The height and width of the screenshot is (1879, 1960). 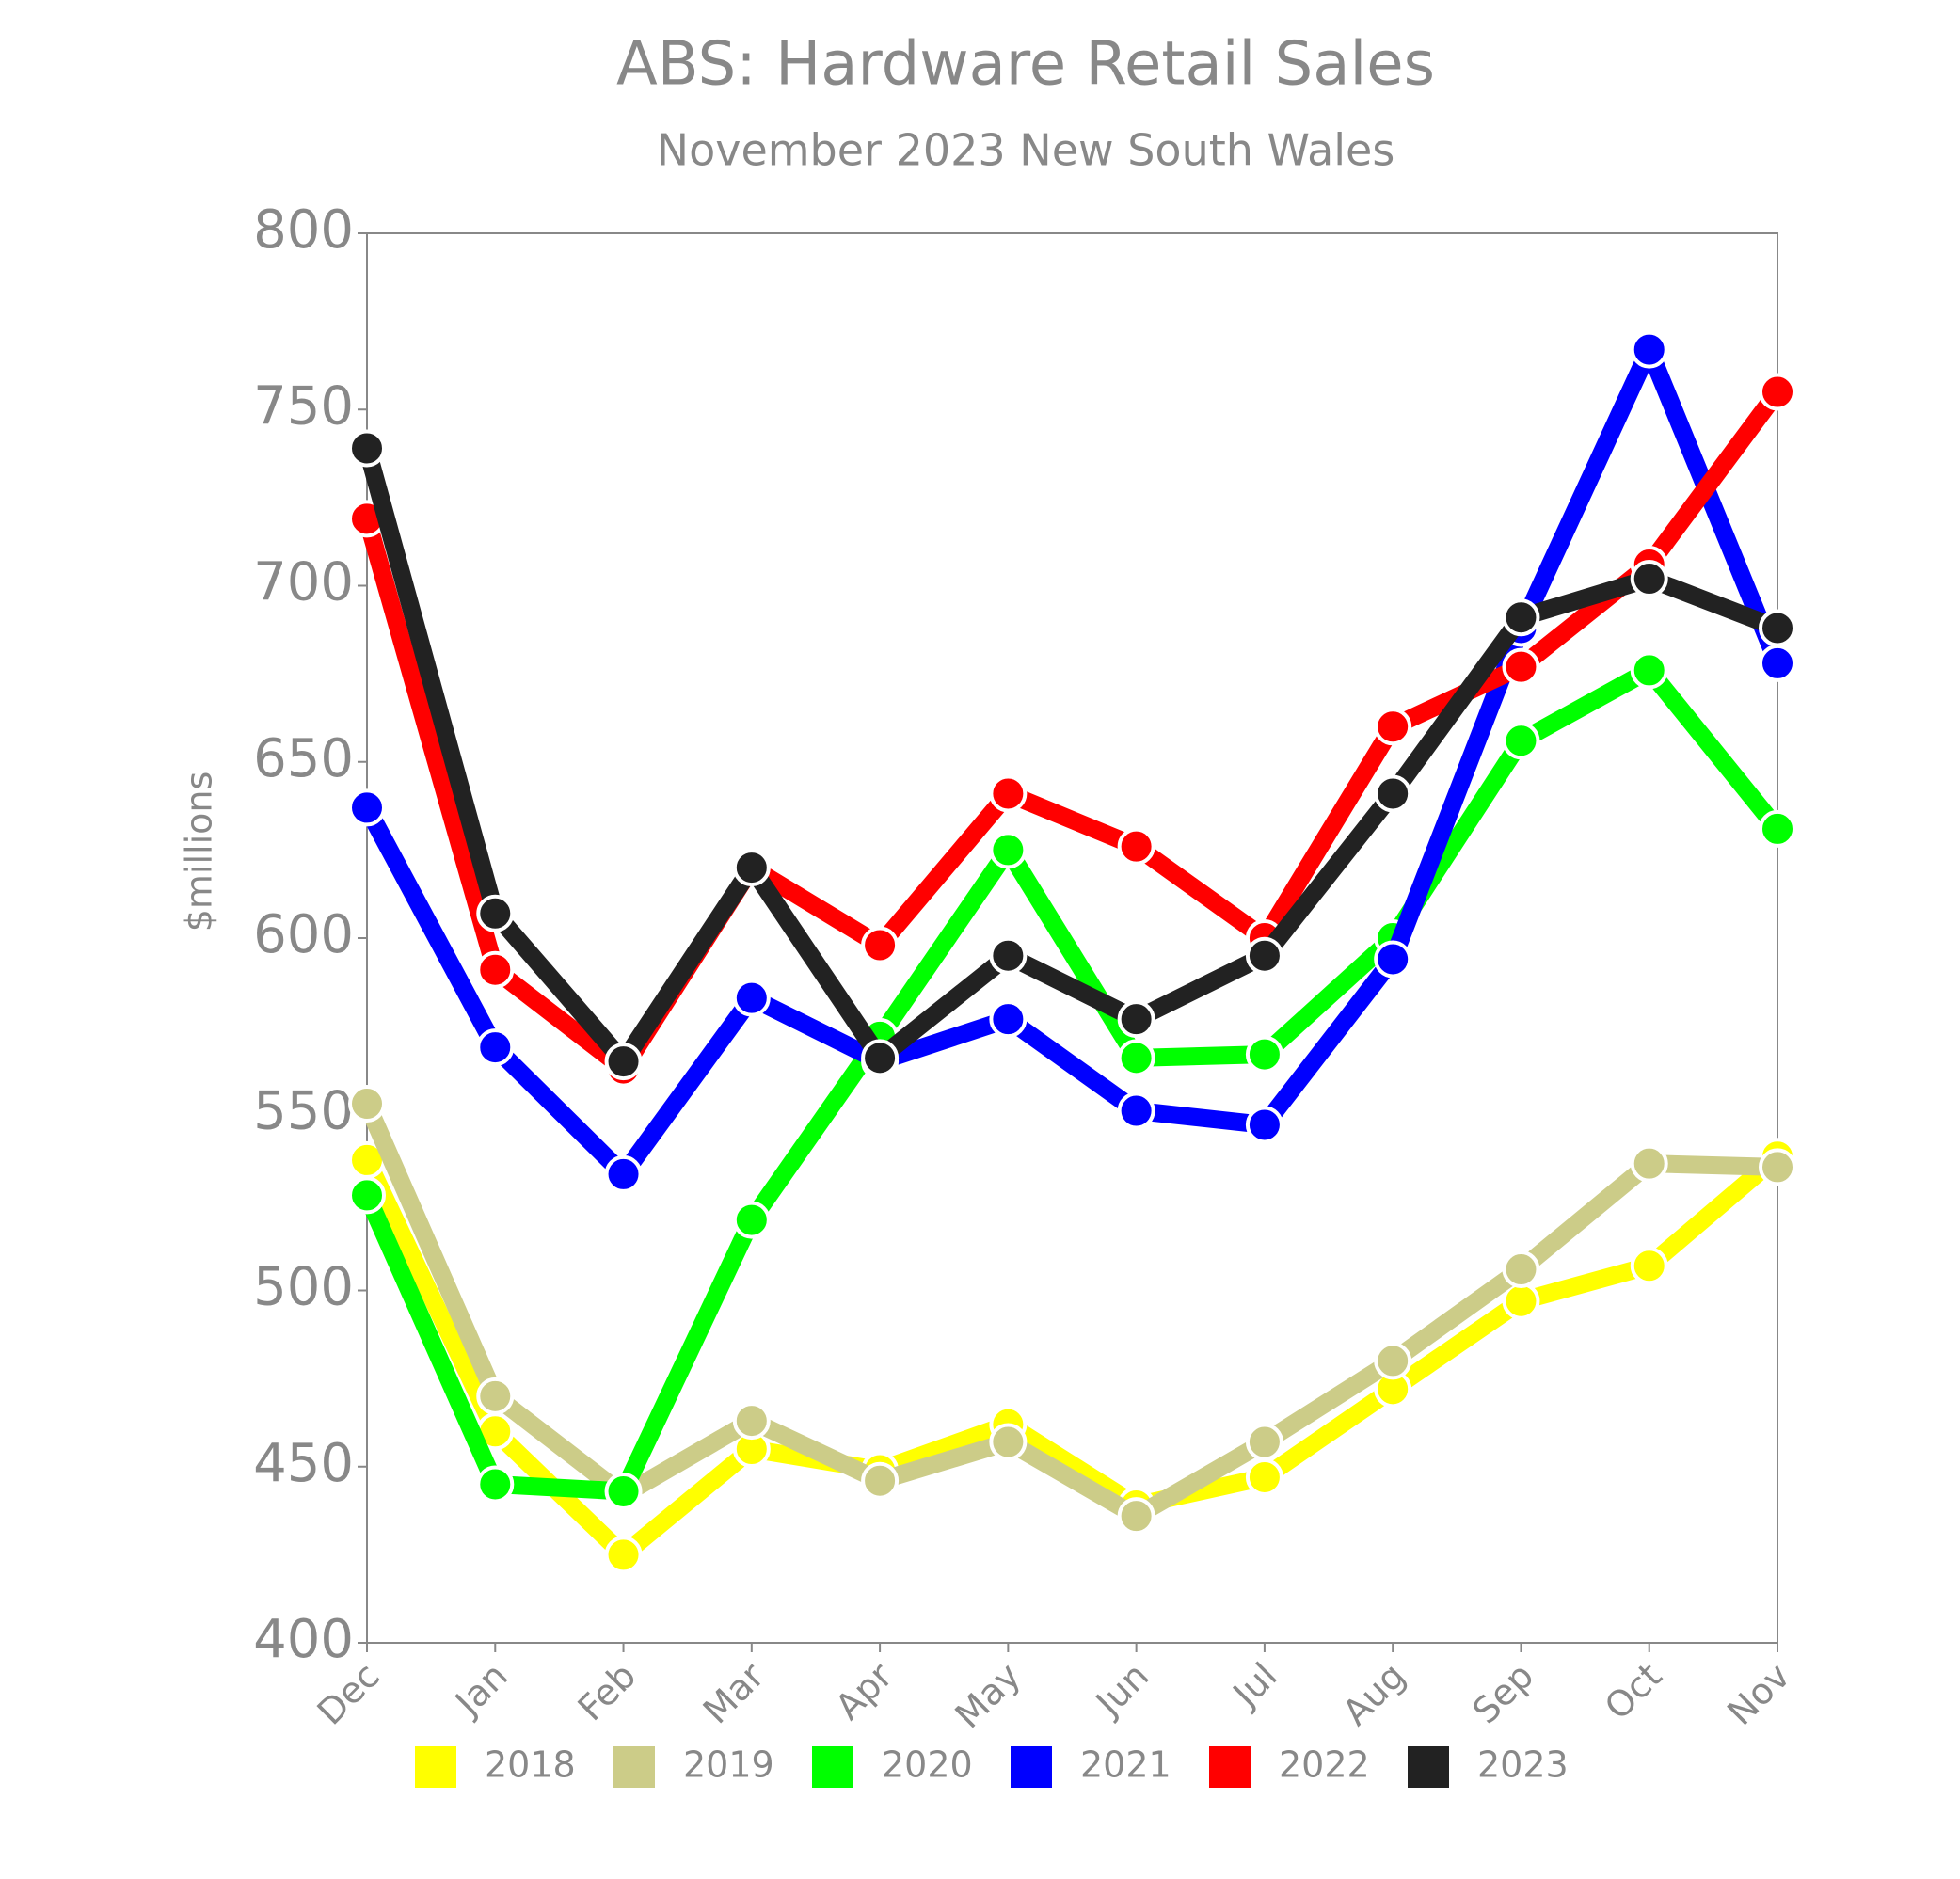 What do you see at coordinates (988, 1696) in the screenshot?
I see `x-tick-label: May` at bounding box center [988, 1696].